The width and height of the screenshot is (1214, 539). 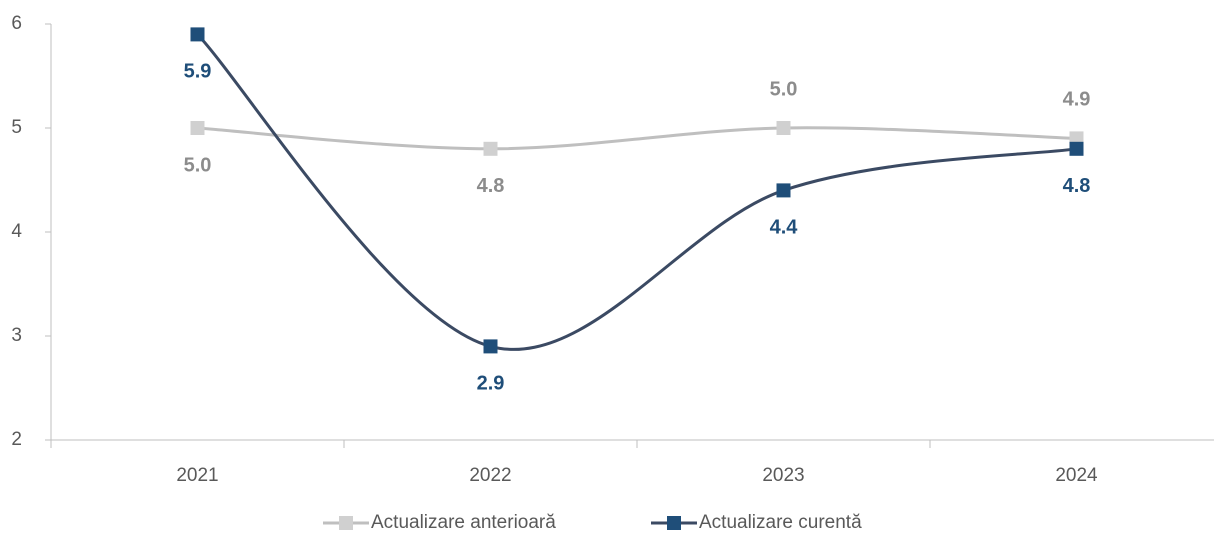 What do you see at coordinates (16, 127) in the screenshot?
I see `y-tick-label: 5` at bounding box center [16, 127].